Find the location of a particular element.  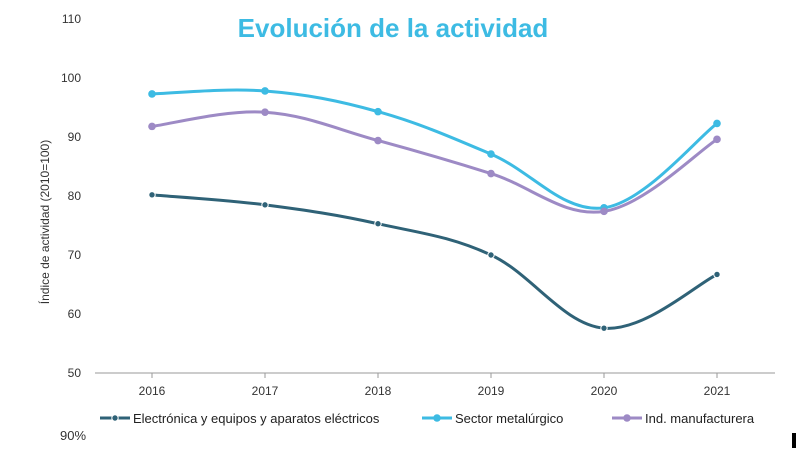

y-tick-label: 60 is located at coordinates (75, 314).